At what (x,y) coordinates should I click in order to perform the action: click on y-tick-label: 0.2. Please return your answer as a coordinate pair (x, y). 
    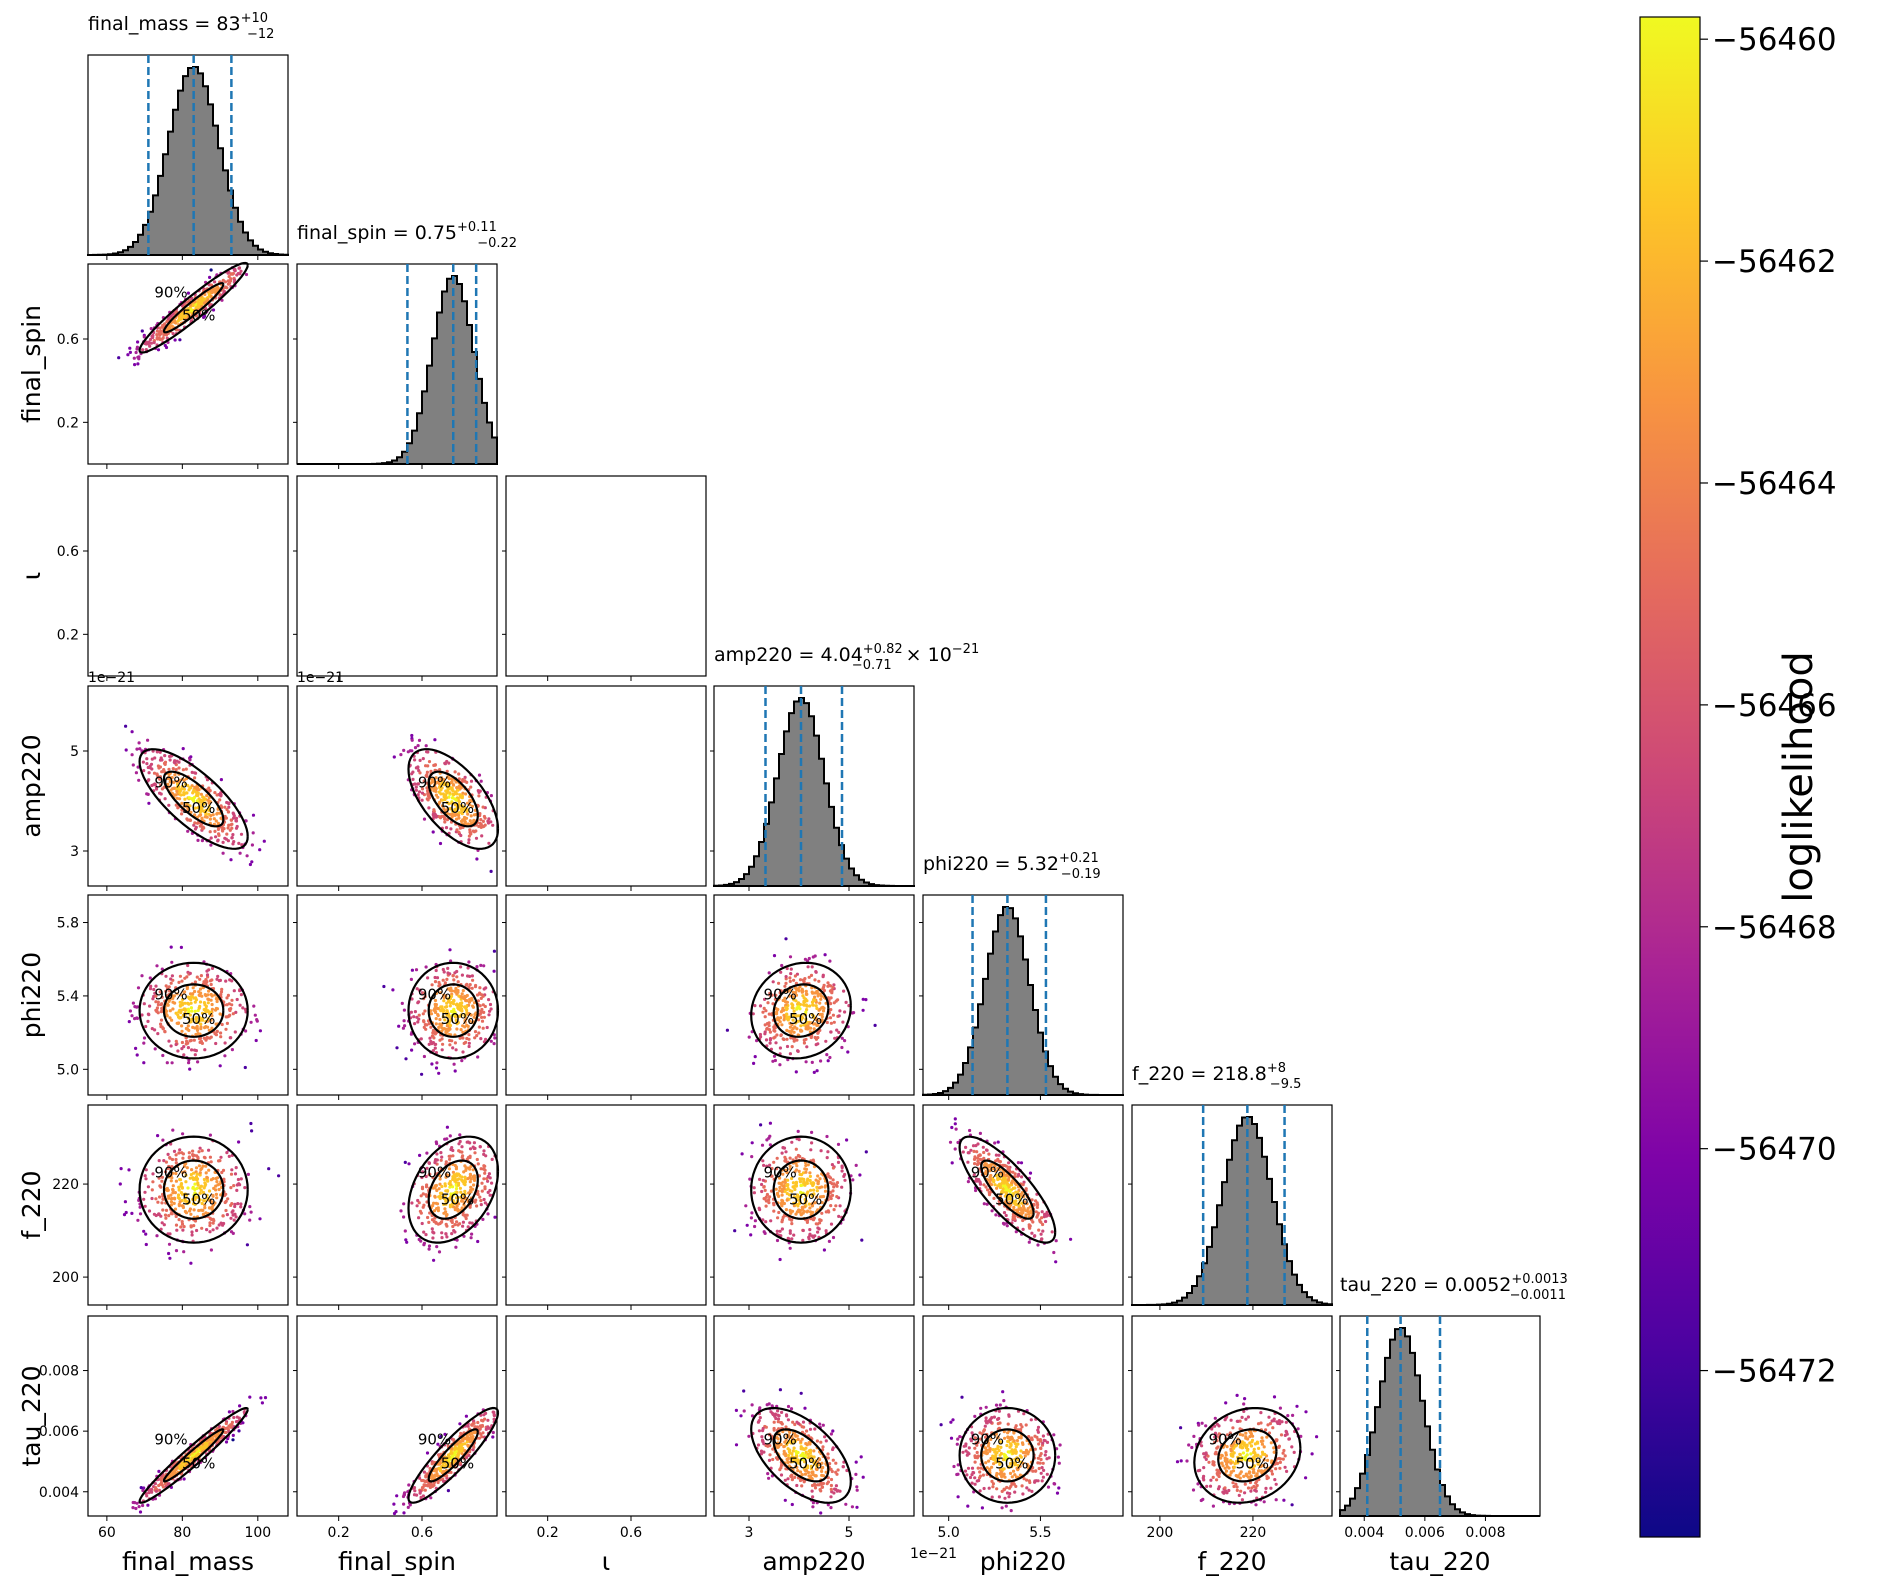
    Looking at the image, I should click on (68, 635).